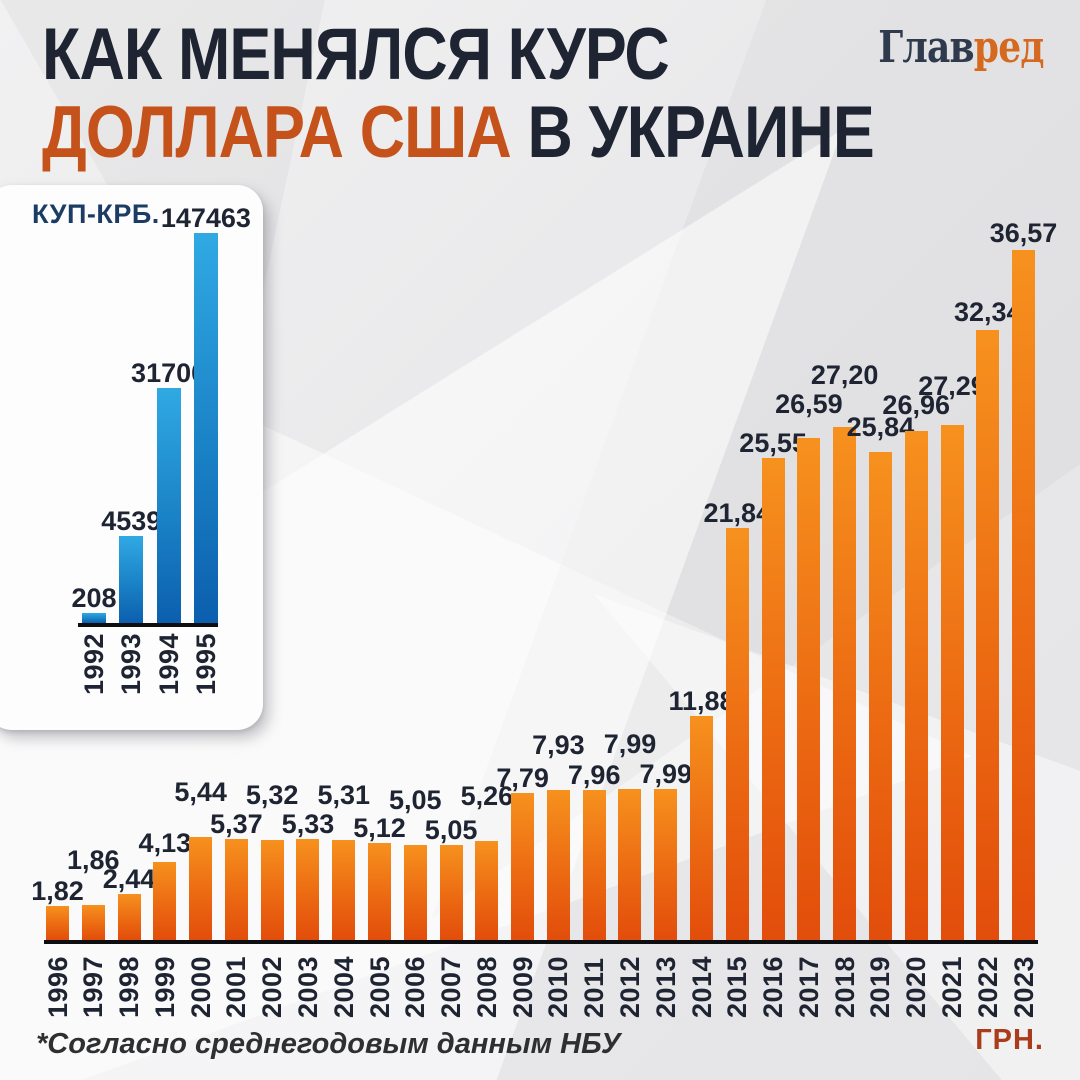  What do you see at coordinates (665, 986) in the screenshot?
I see `year-label: 2013` at bounding box center [665, 986].